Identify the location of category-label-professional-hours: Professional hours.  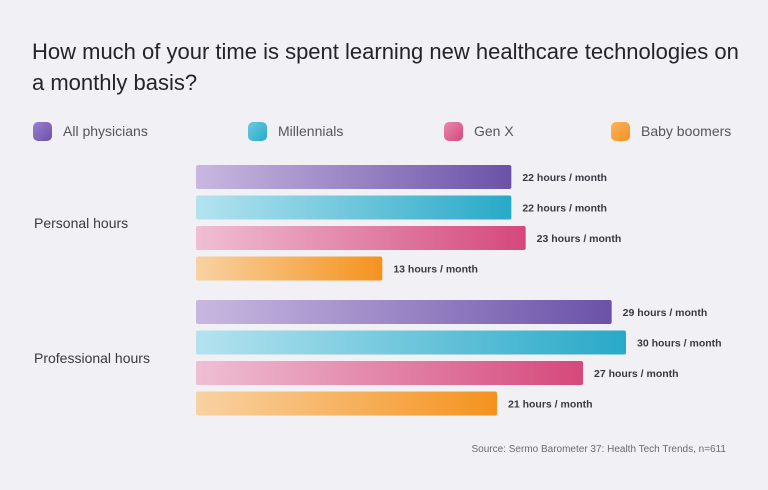
(92, 358).